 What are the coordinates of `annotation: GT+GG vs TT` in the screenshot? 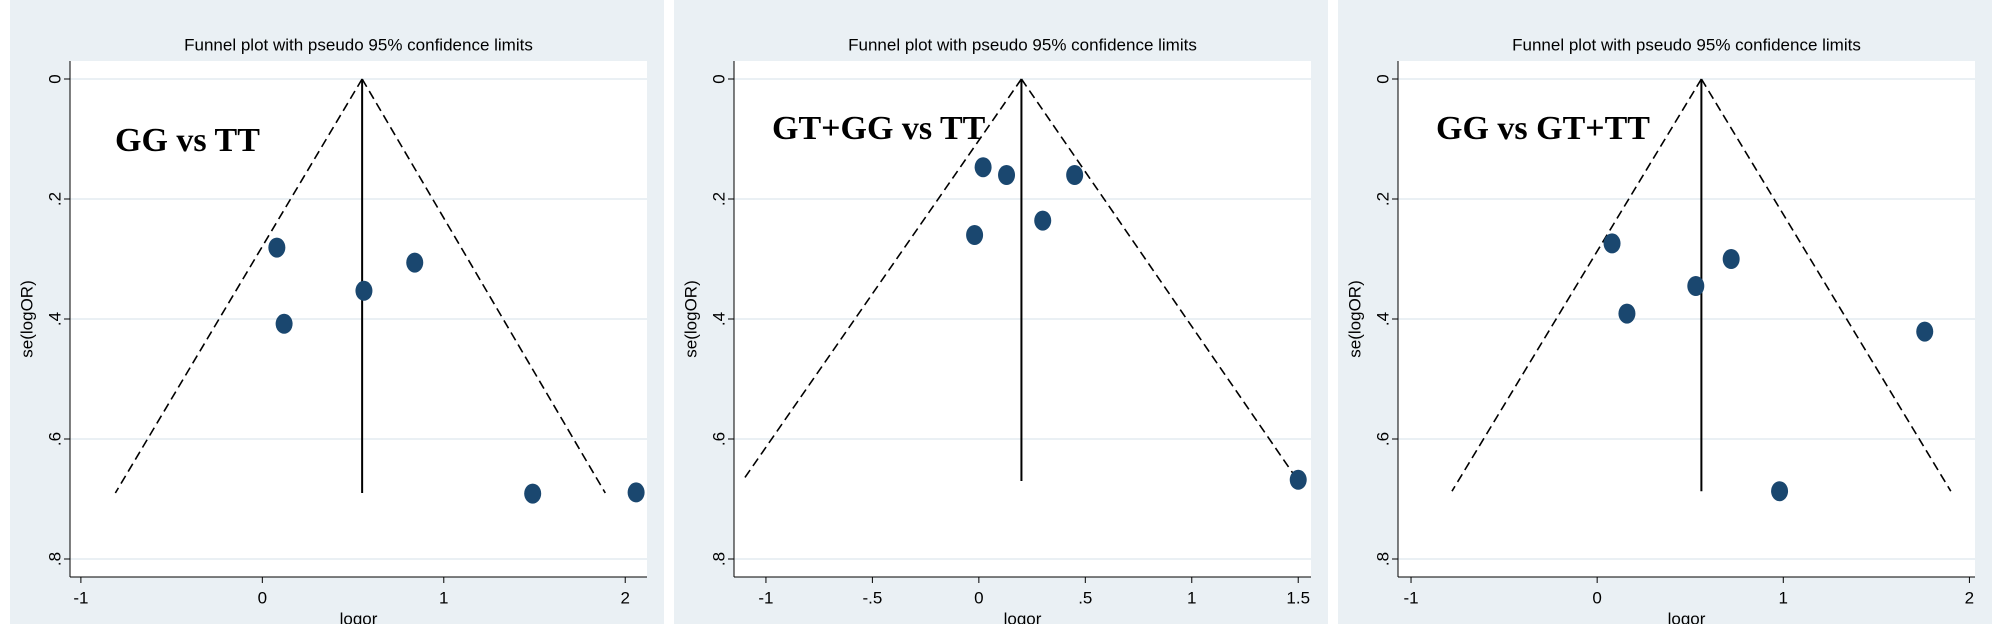 It's located at (879, 128).